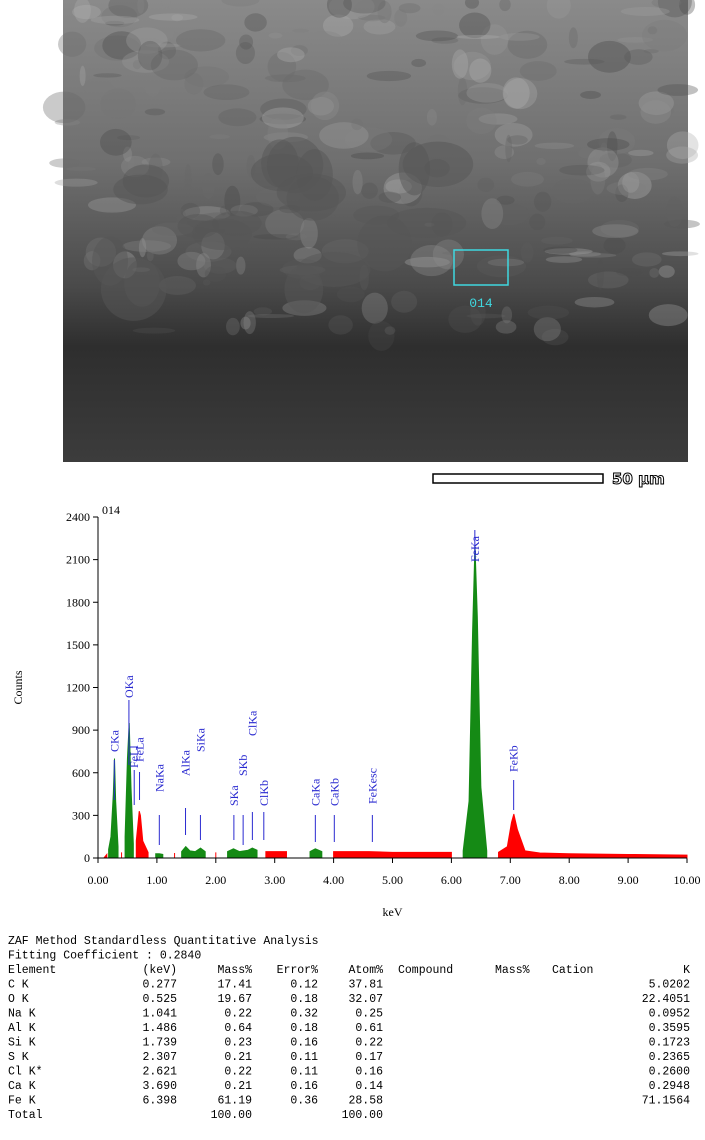 This screenshot has height=1140, width=705. Describe the element at coordinates (238, 1043) in the screenshot. I see `table-cell: 0.23` at that location.